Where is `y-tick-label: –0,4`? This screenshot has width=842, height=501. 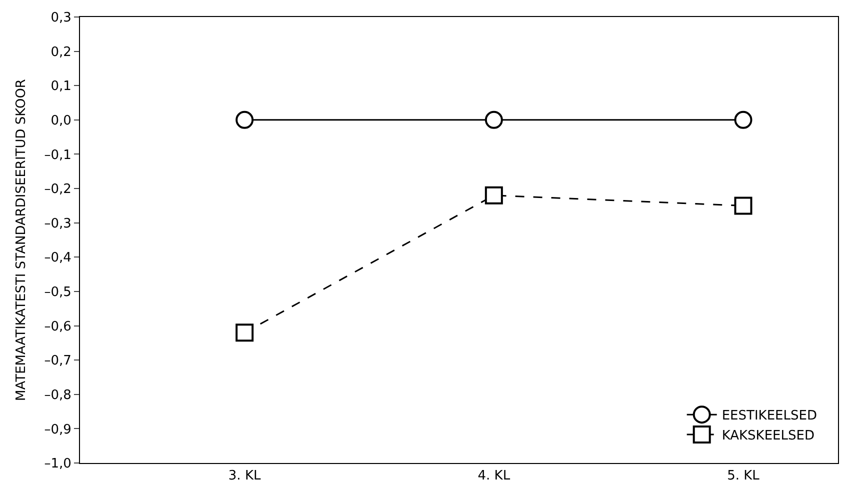
y-tick-label: –0,4 is located at coordinates (58, 258).